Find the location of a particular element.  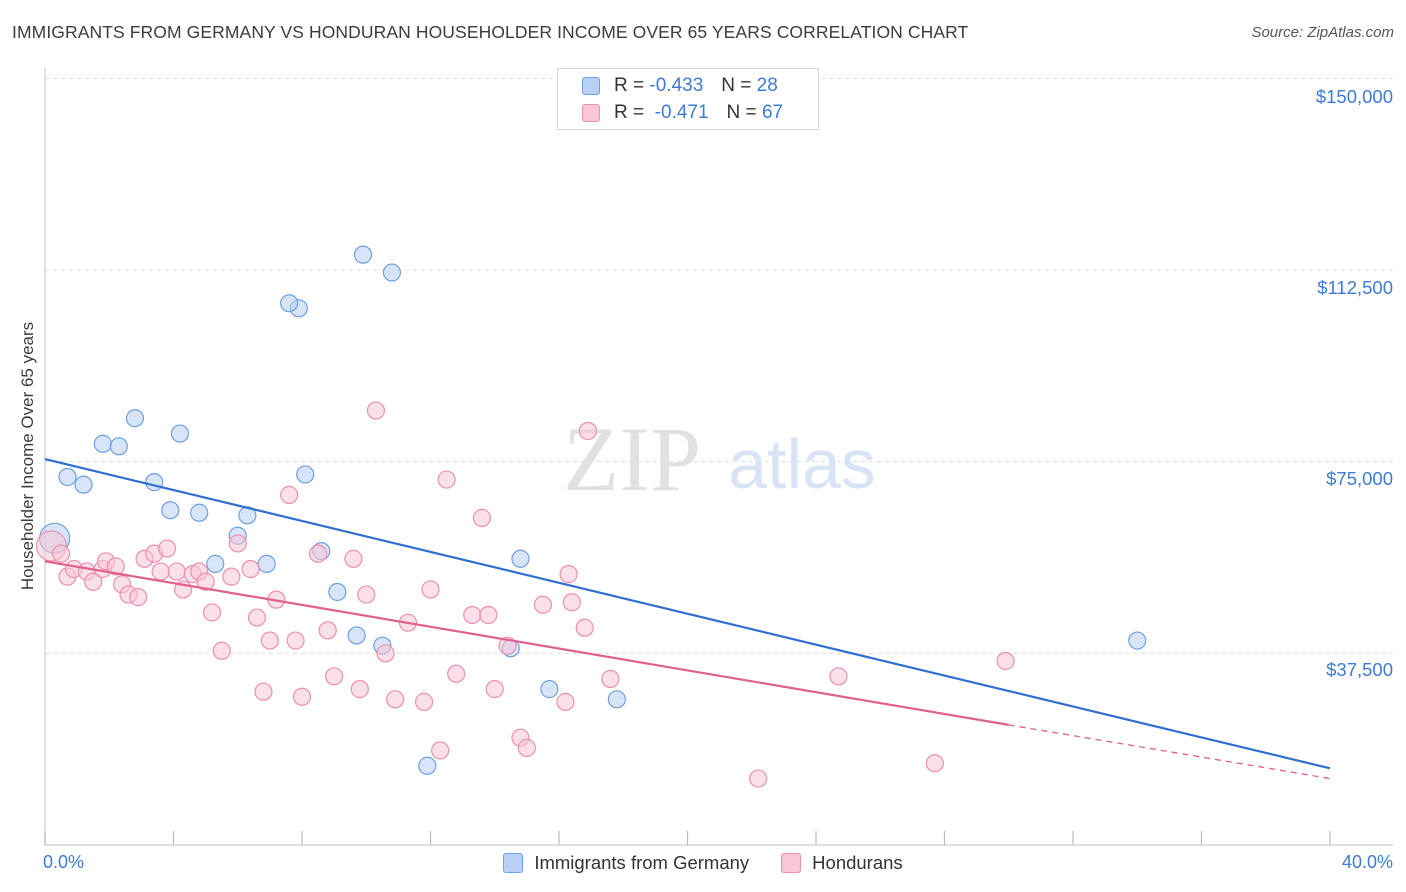

stats-row-hondurans: R = -0.471 N = 67 is located at coordinates (682, 113).